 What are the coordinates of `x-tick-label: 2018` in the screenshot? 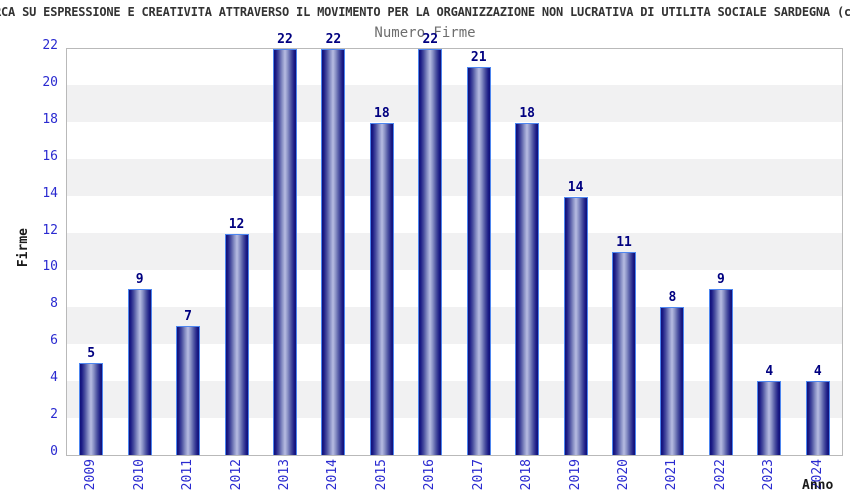 It's located at (527, 475).